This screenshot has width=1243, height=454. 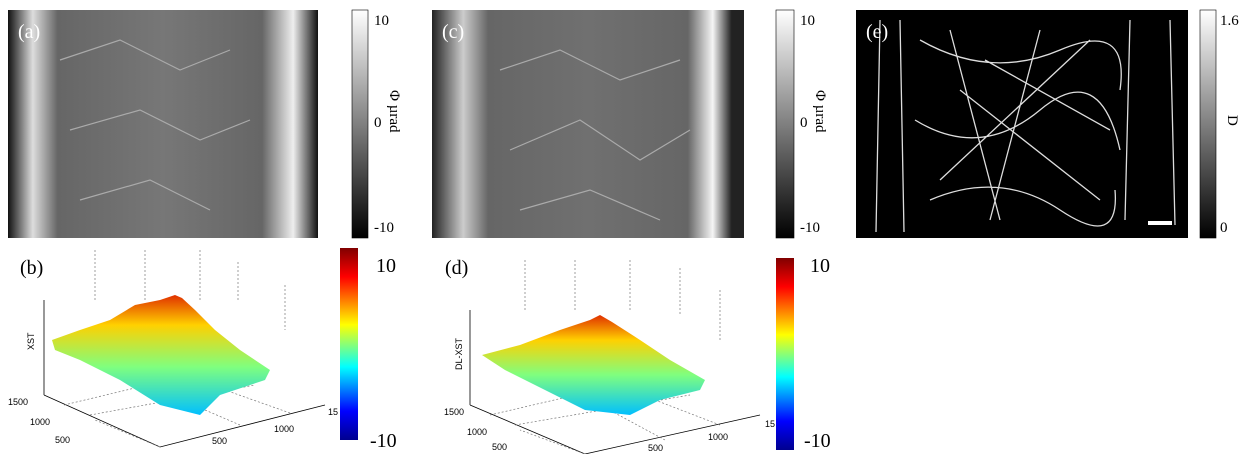 I want to click on axis-label: DL-XST, so click(x=459, y=353).